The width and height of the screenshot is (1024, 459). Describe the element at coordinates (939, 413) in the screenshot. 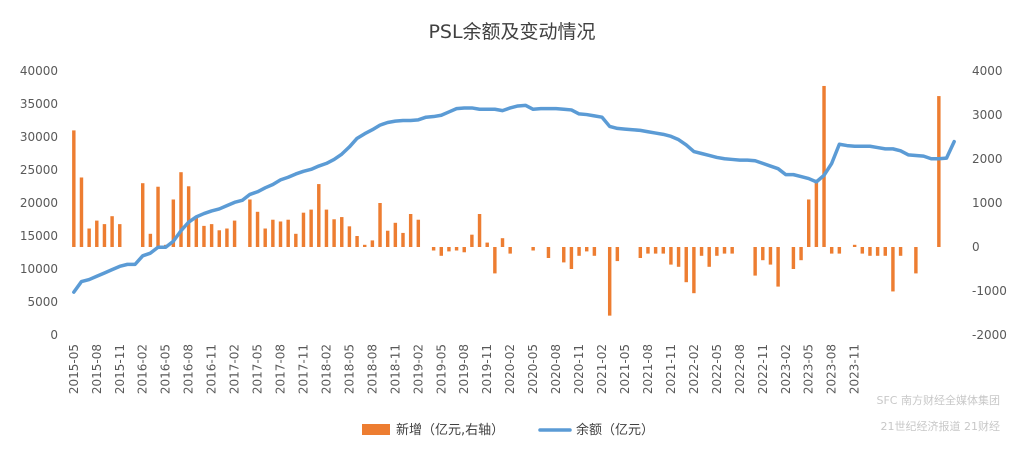

I see `watermark: SFC 南方财经全媒体集团 21世纪经济报道 21财经` at that location.